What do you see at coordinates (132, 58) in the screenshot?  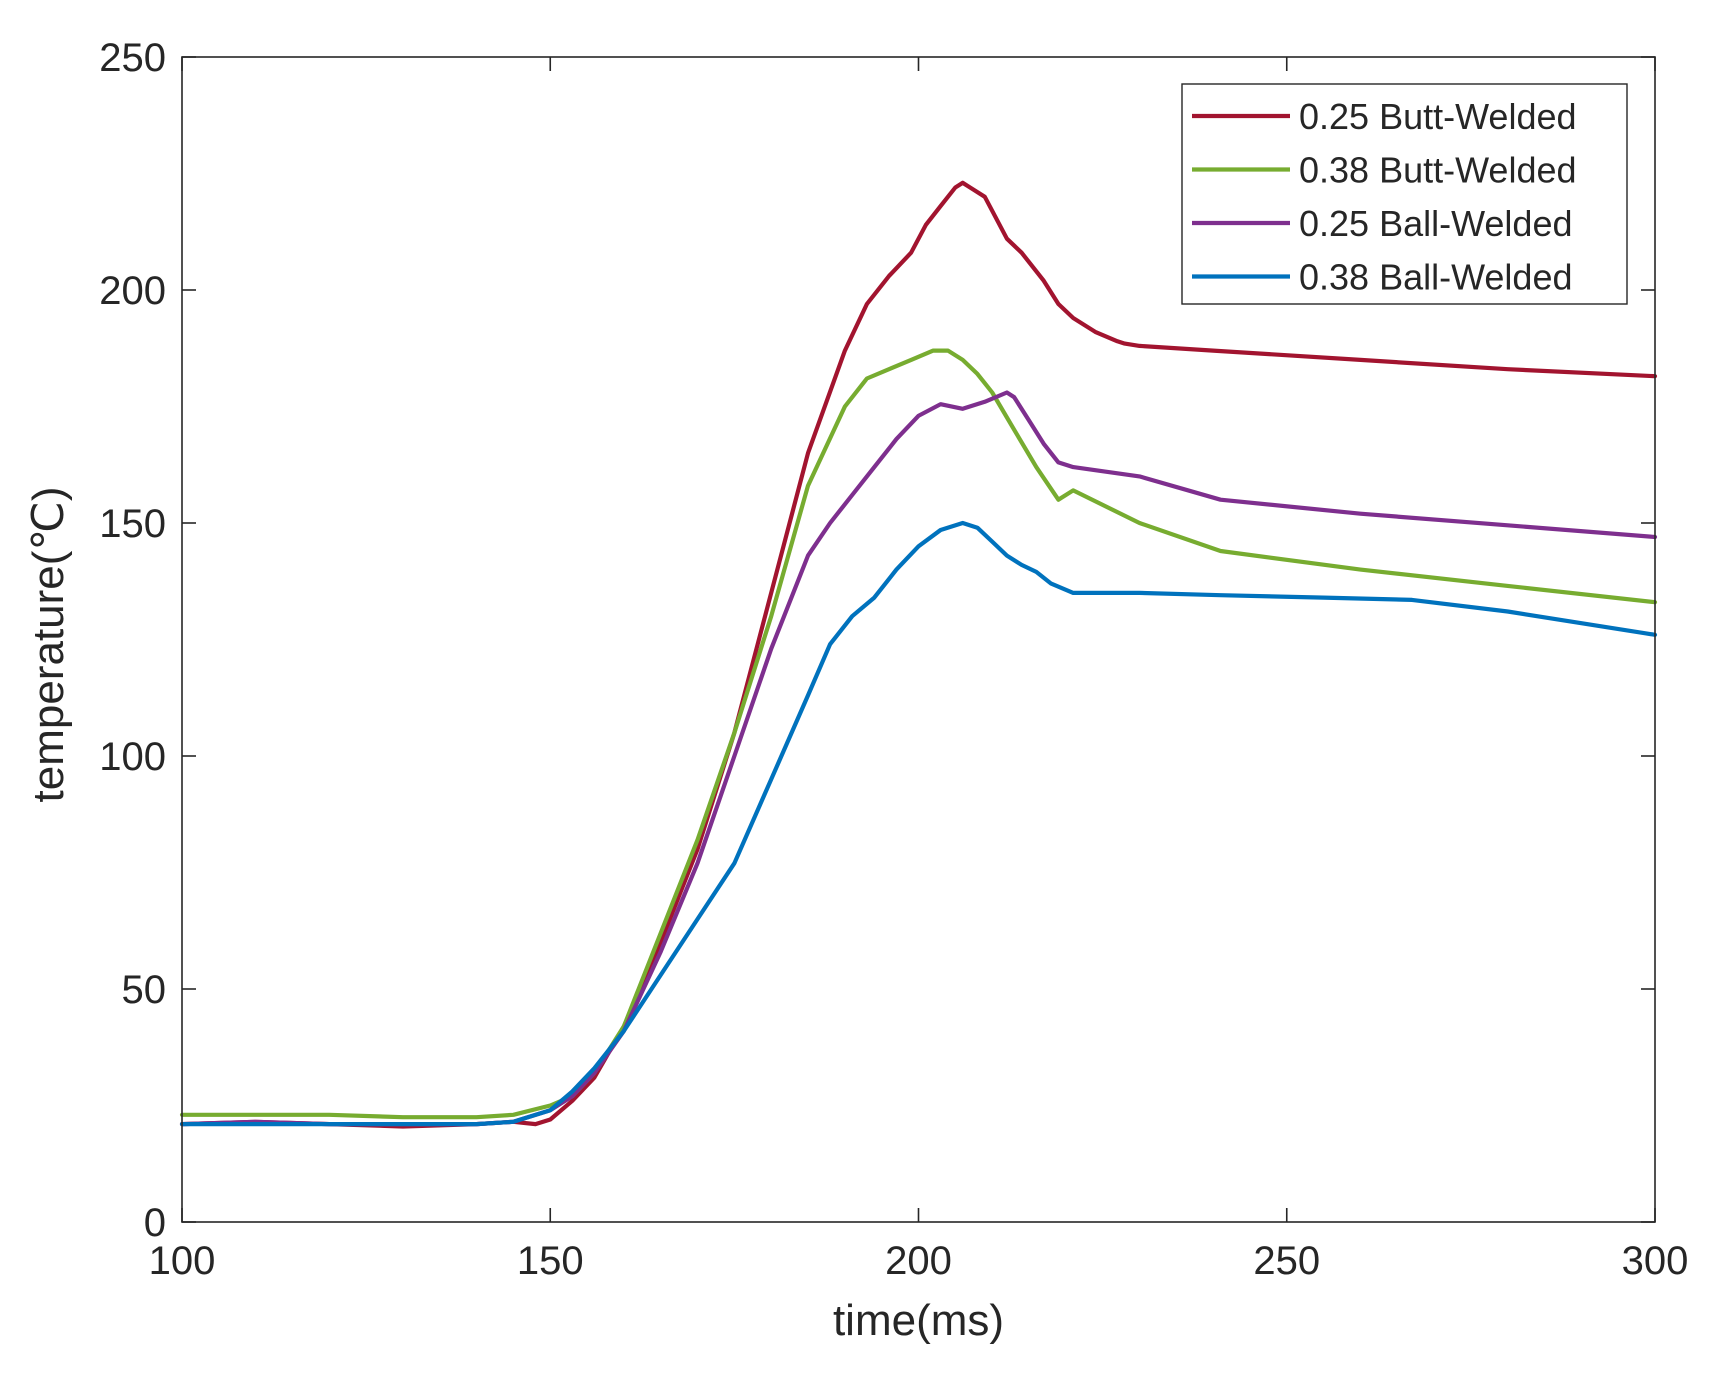 I see `y-tick-label: 250` at bounding box center [132, 58].